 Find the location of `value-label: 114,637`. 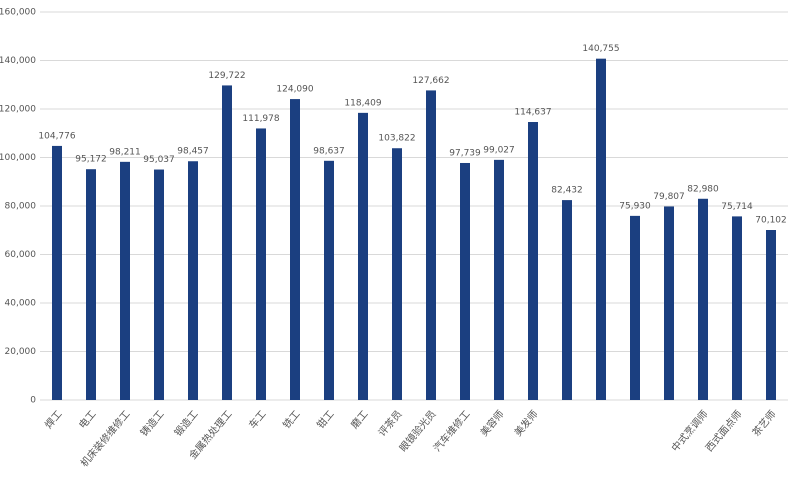

value-label: 114,637 is located at coordinates (532, 113).